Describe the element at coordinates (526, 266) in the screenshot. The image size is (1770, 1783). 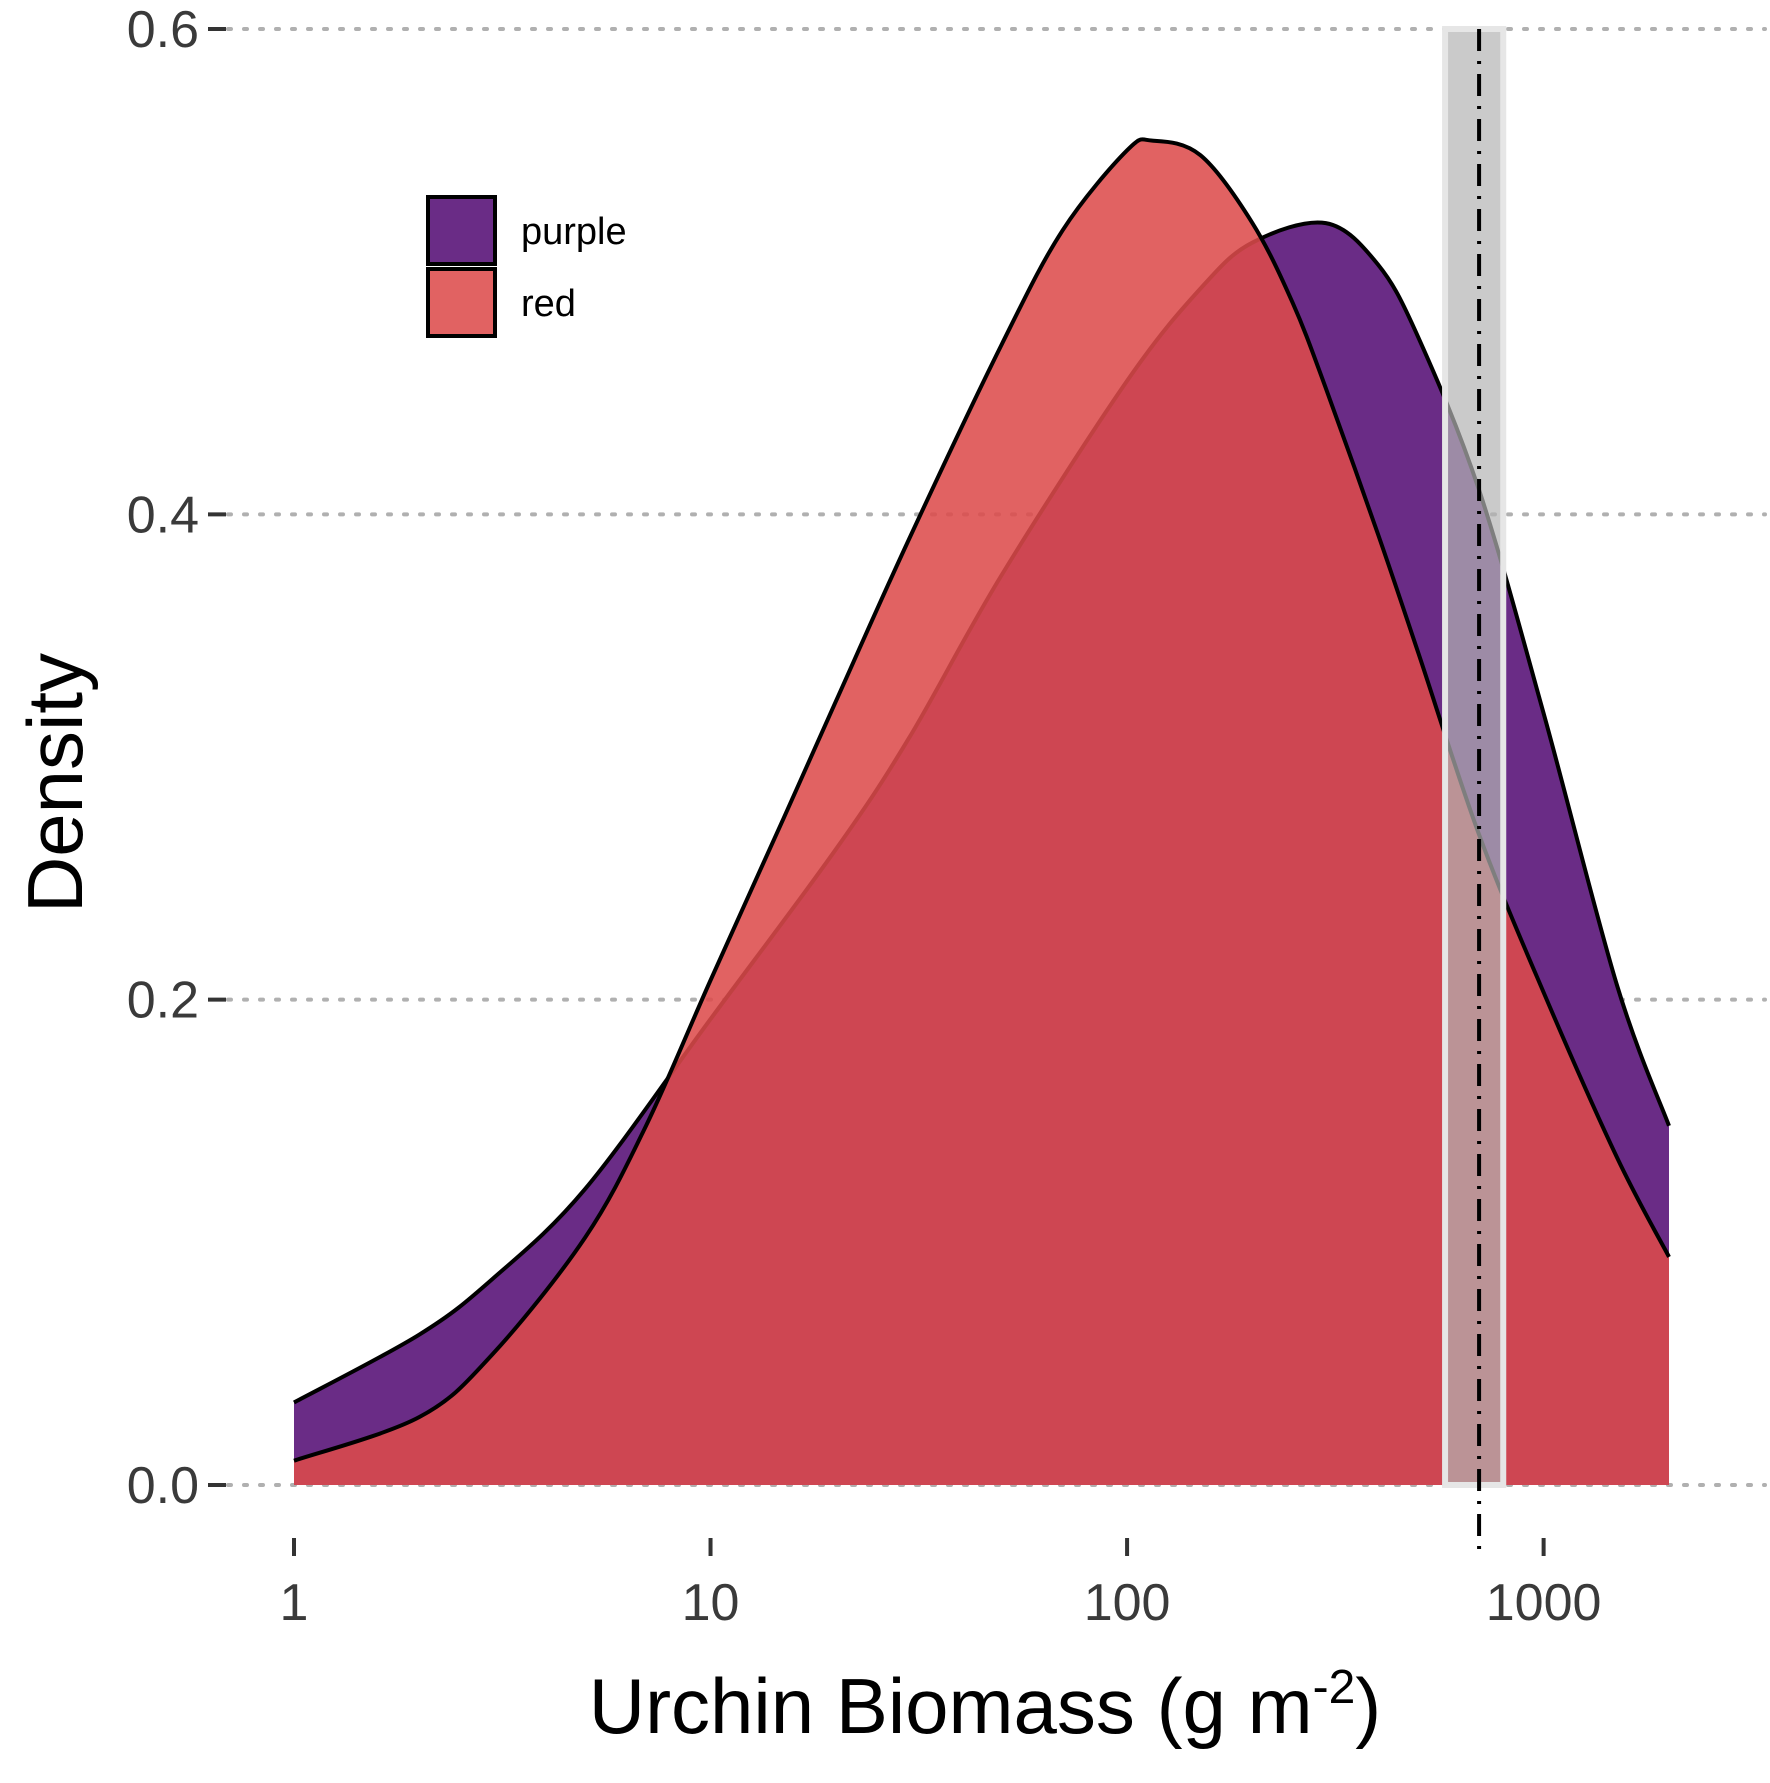
I see `legend: purple red` at that location.